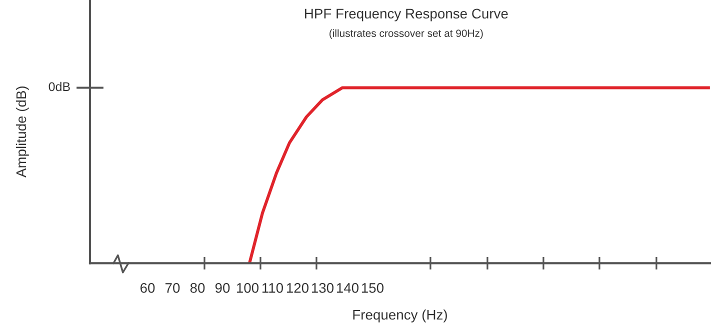 Image resolution: width=720 pixels, height=329 pixels. What do you see at coordinates (406, 15) in the screenshot?
I see `chart-title: HPF Frequency Response Curve` at bounding box center [406, 15].